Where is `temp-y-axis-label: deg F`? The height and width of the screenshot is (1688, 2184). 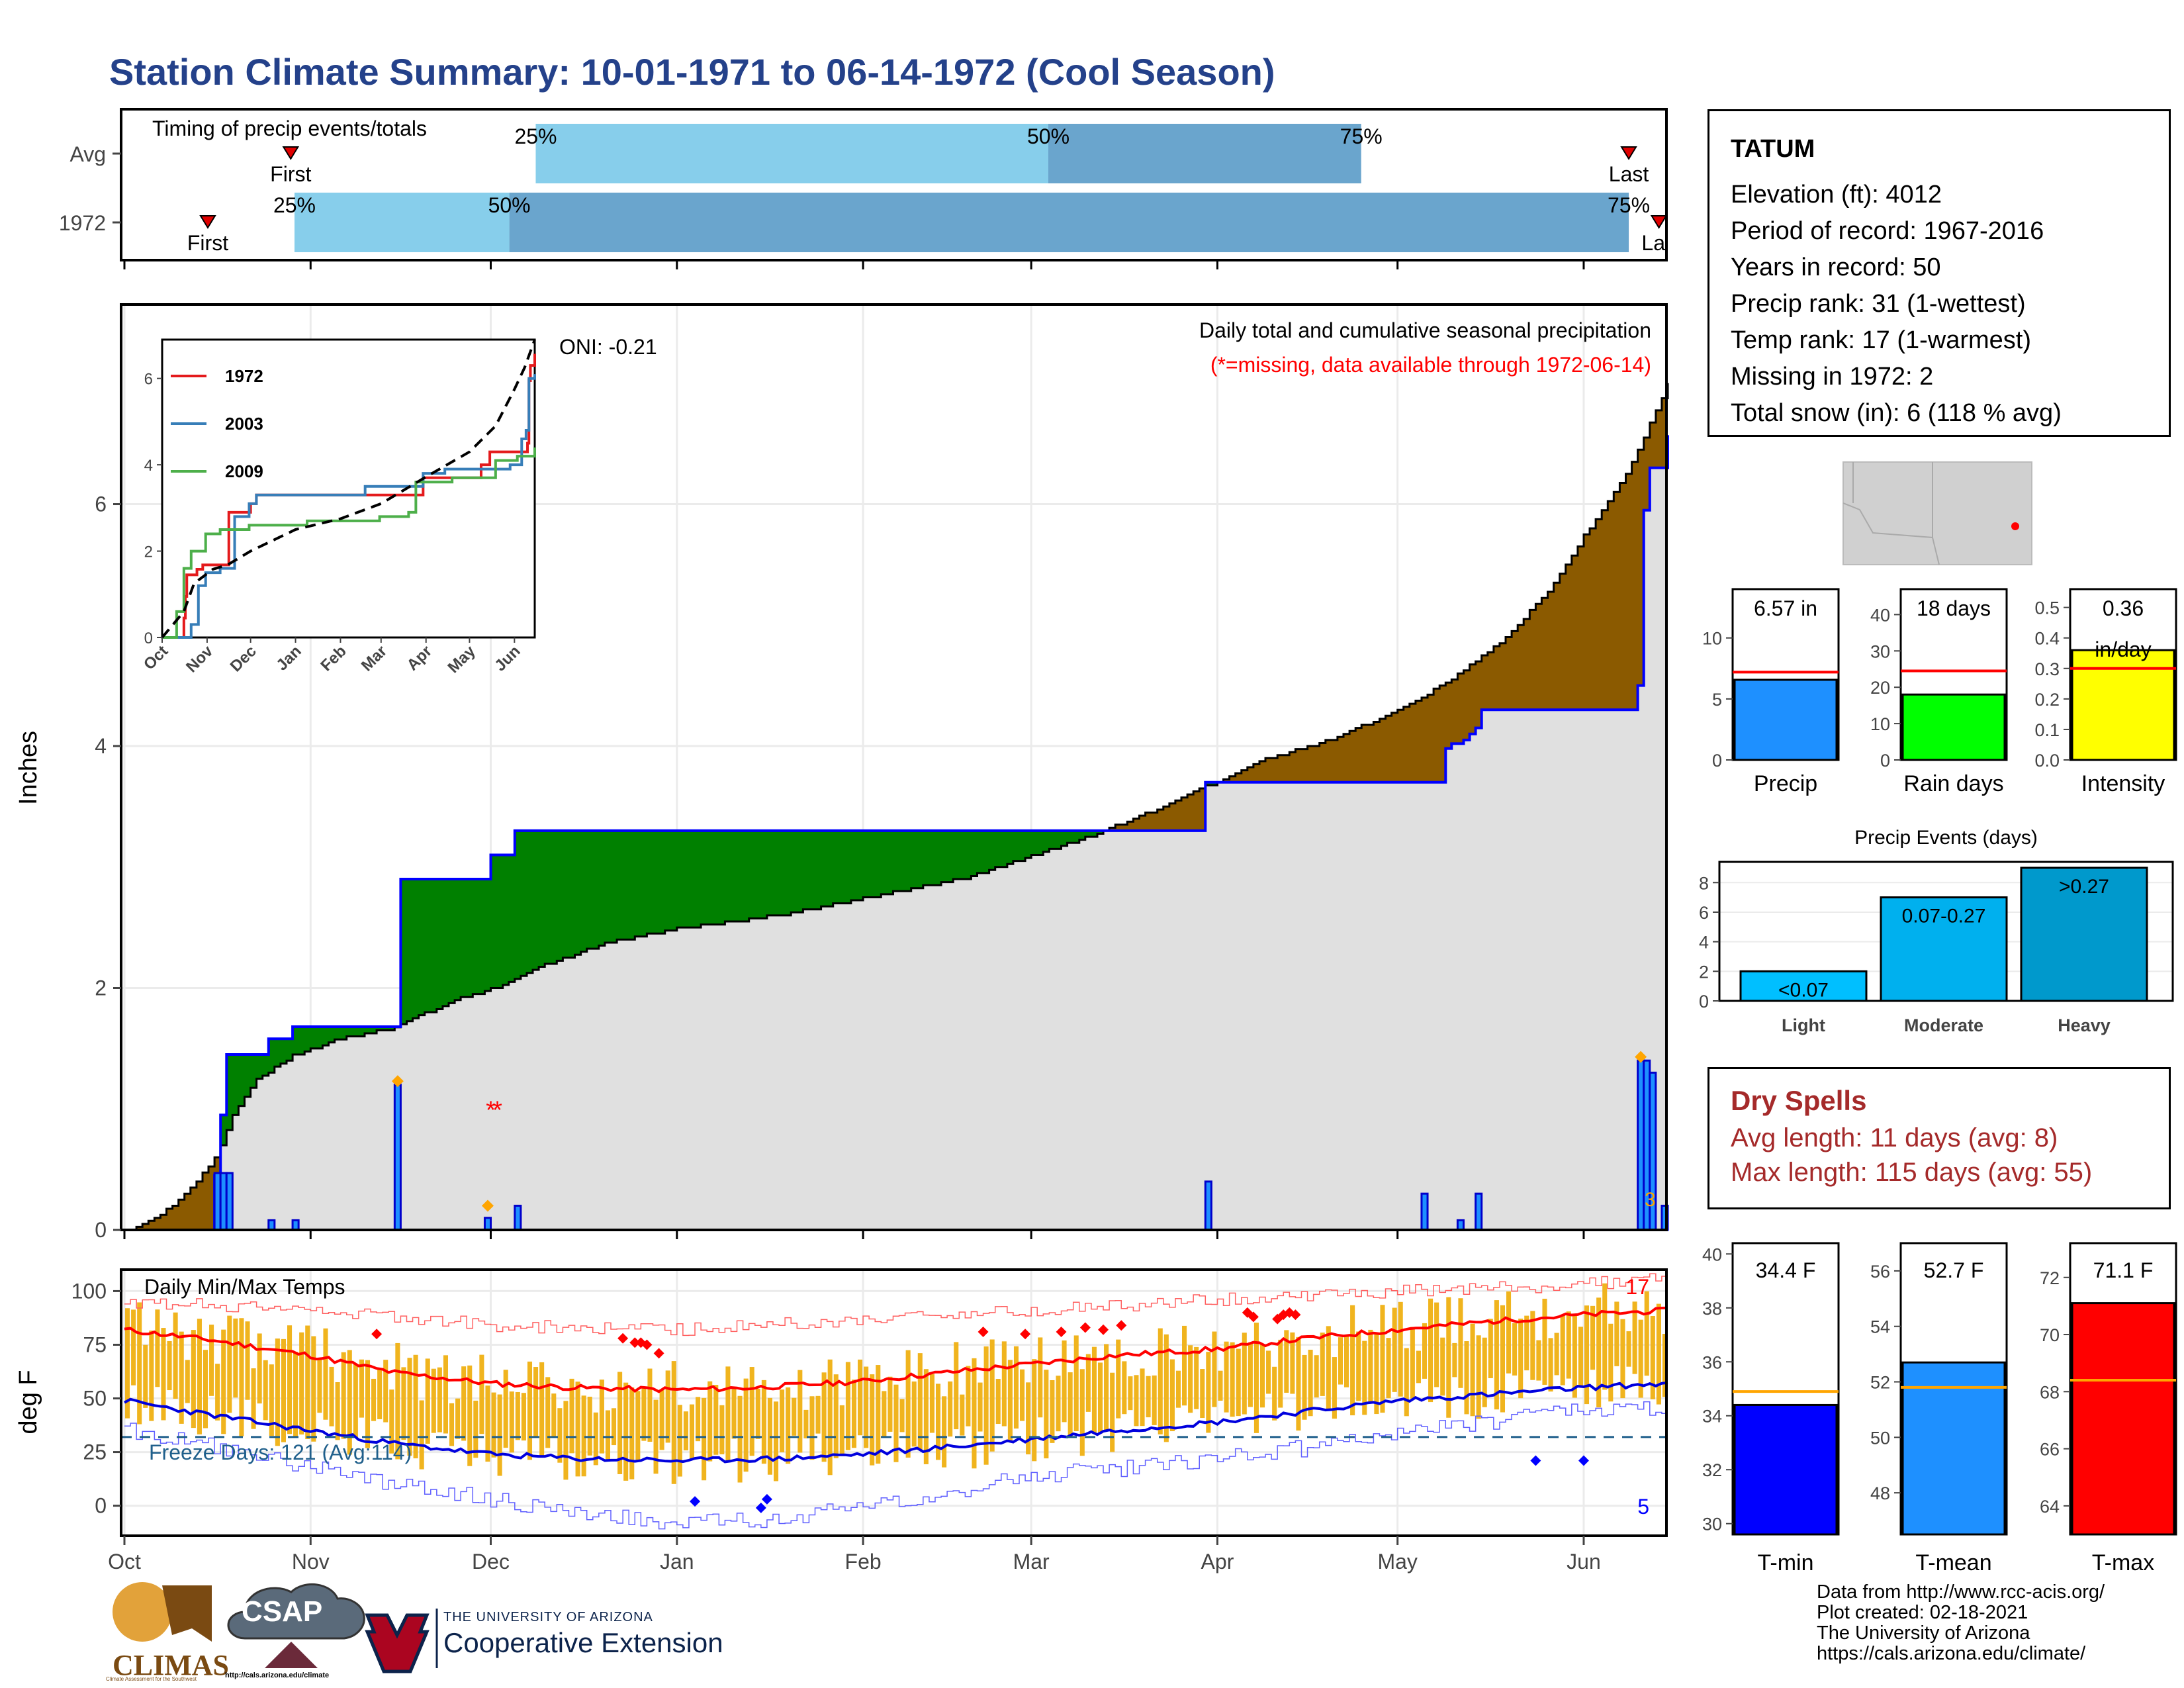
temp-y-axis-label: deg F is located at coordinates (28, 1402).